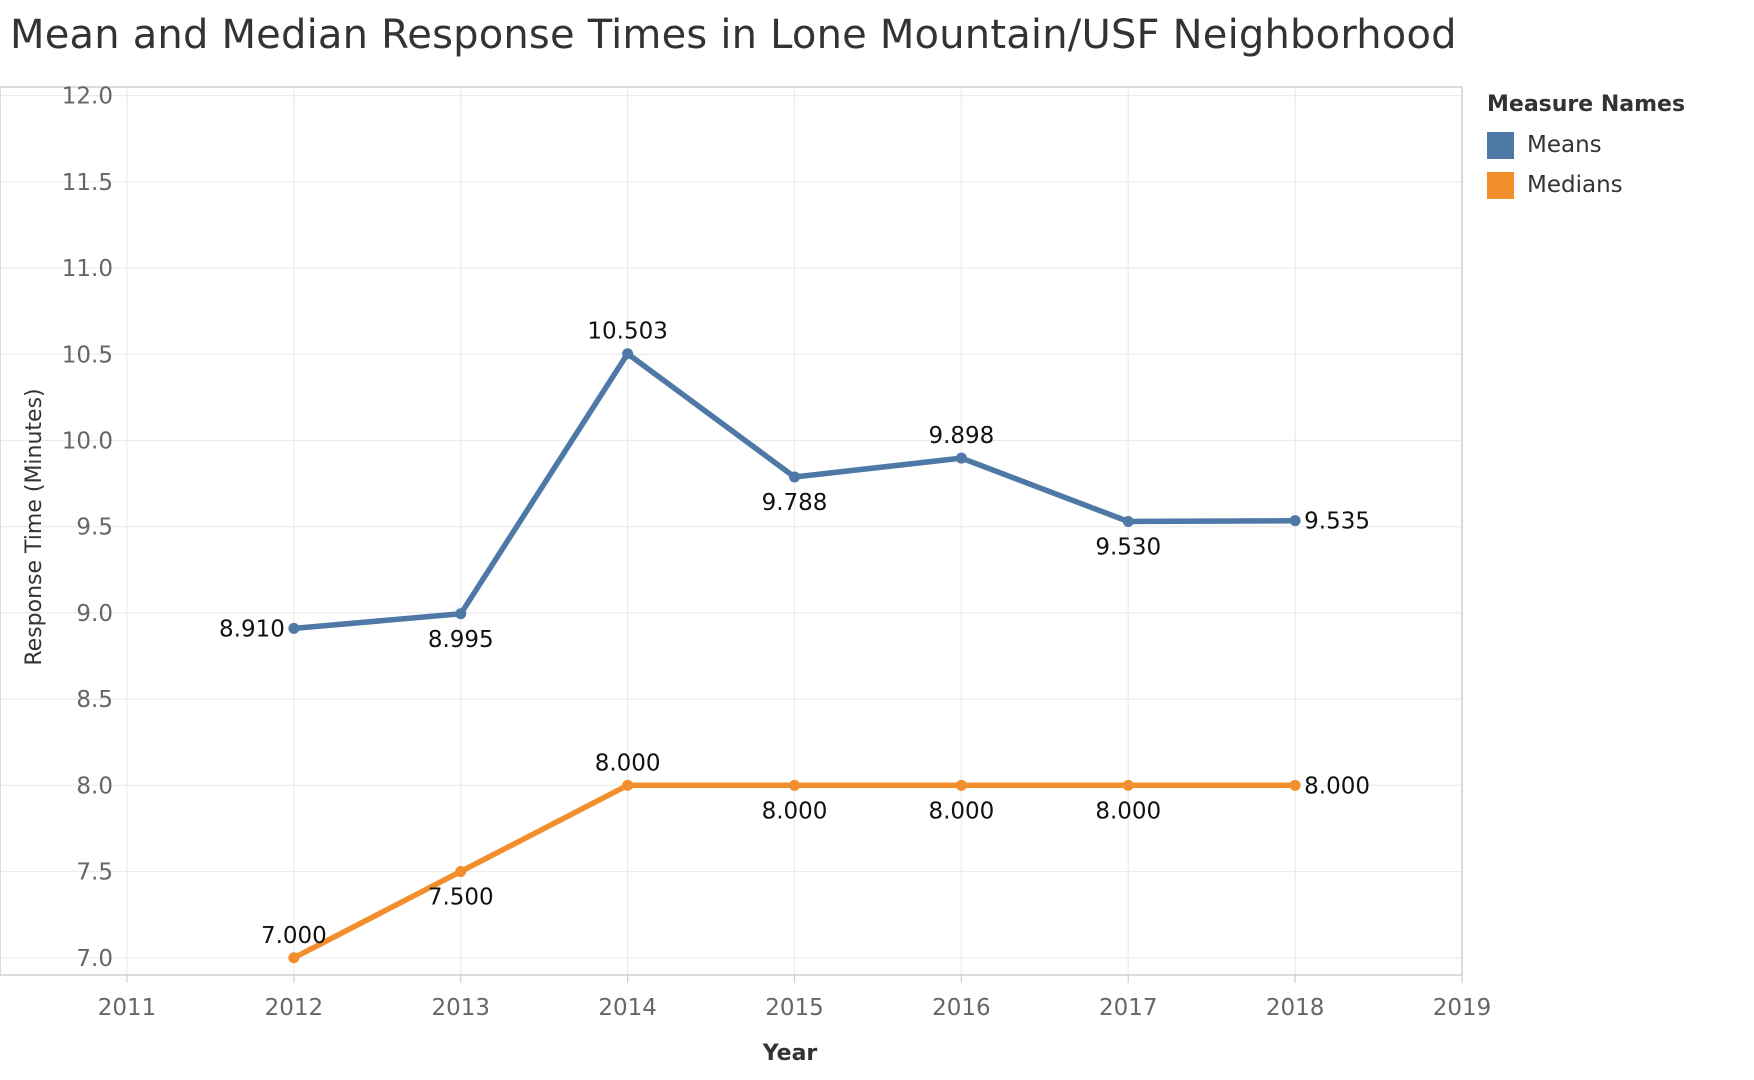 This screenshot has width=1754, height=1080. Describe the element at coordinates (461, 898) in the screenshot. I see `data-label-medians: 7.500` at that location.